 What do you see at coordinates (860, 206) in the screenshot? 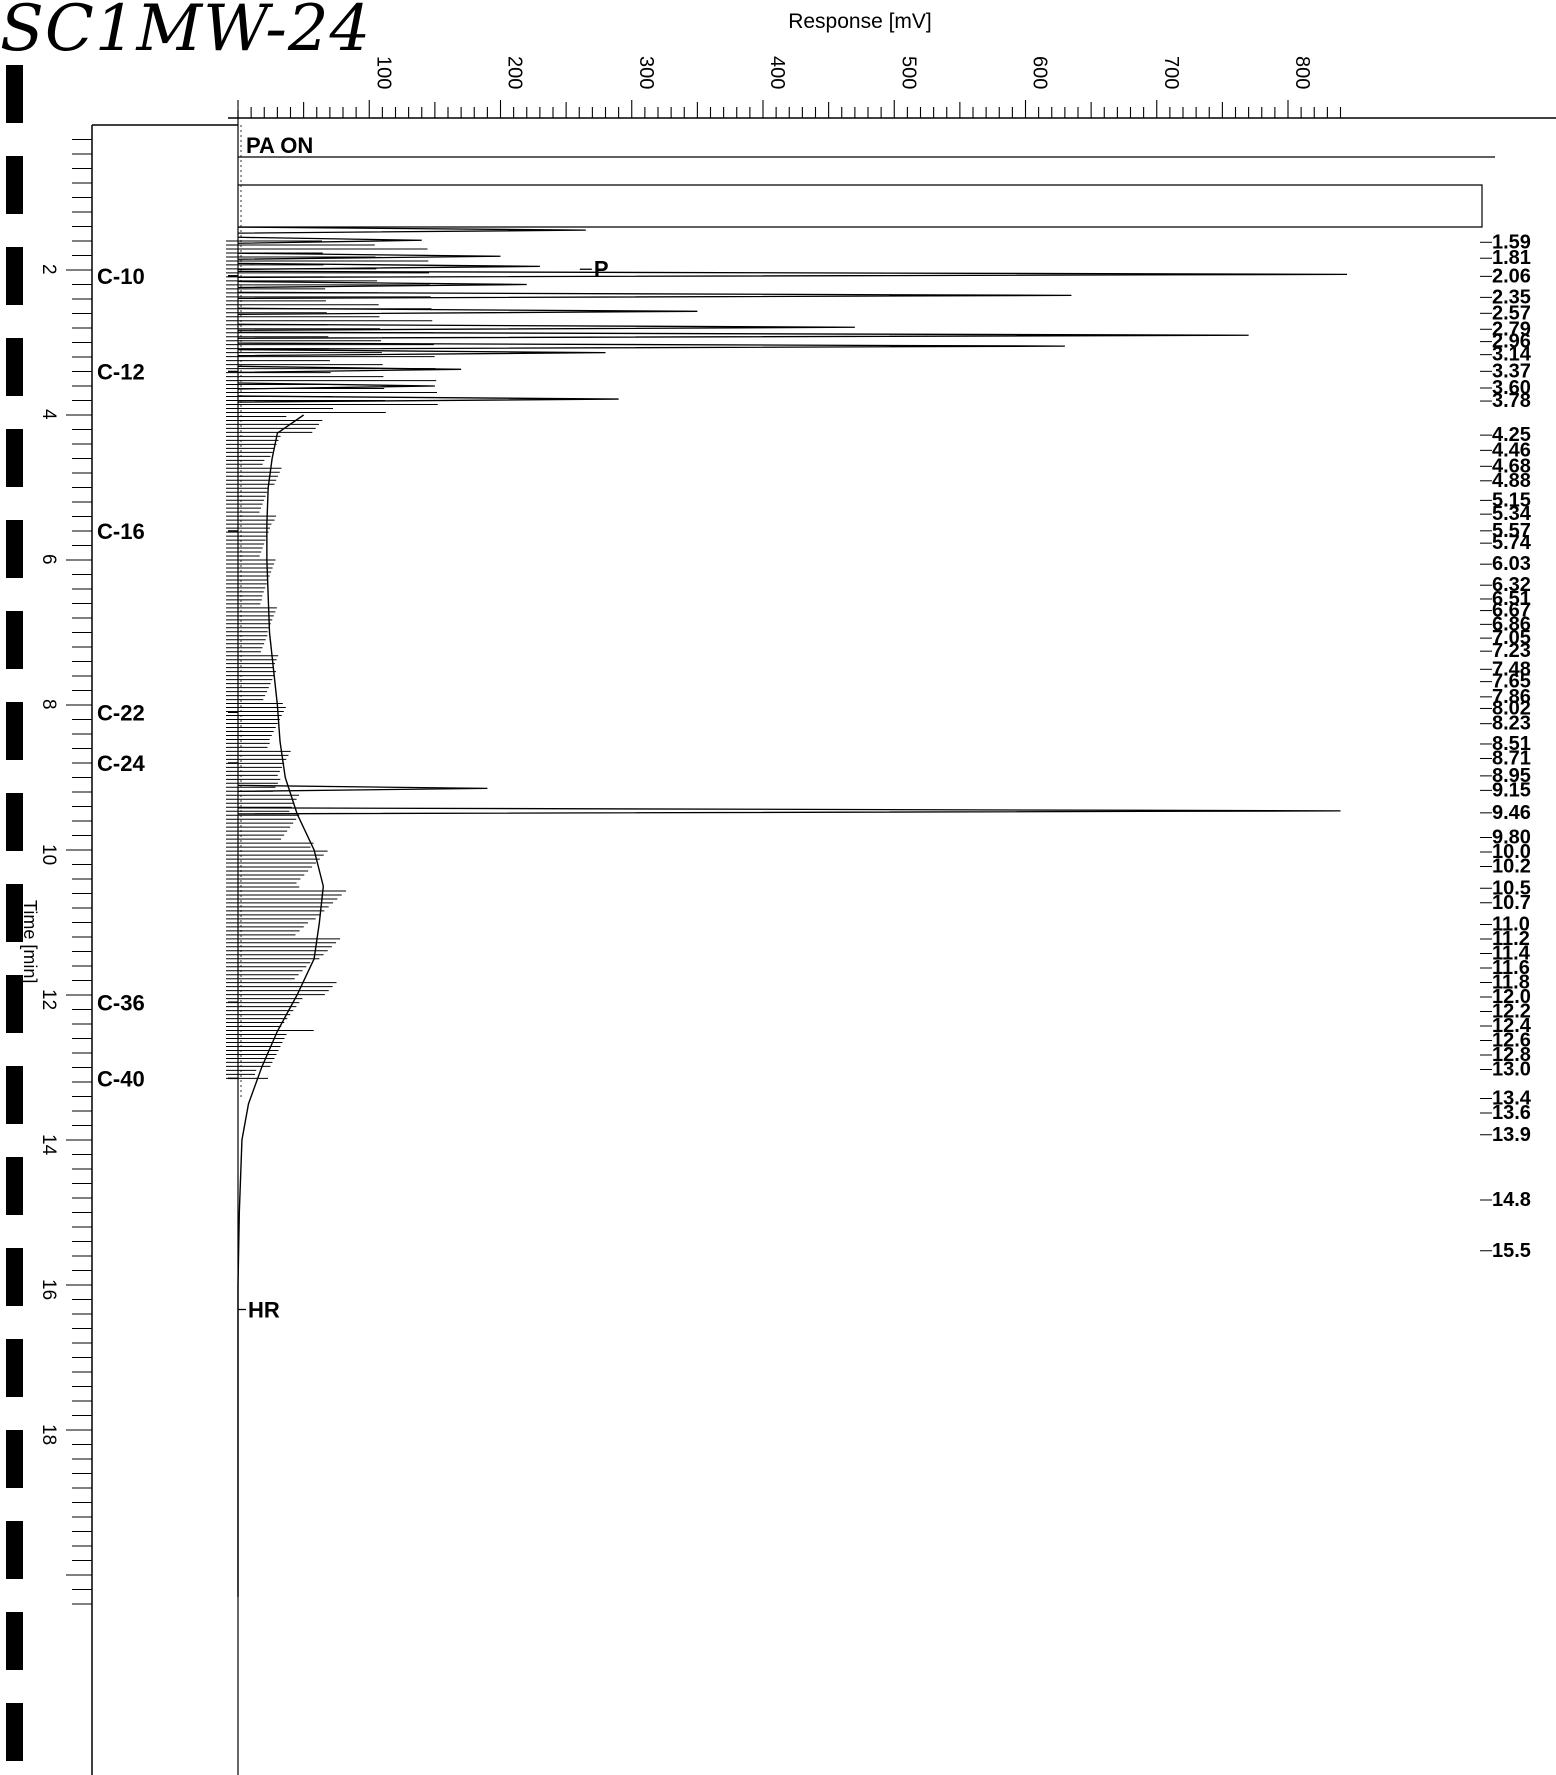
I see `pa-on-envelope` at bounding box center [860, 206].